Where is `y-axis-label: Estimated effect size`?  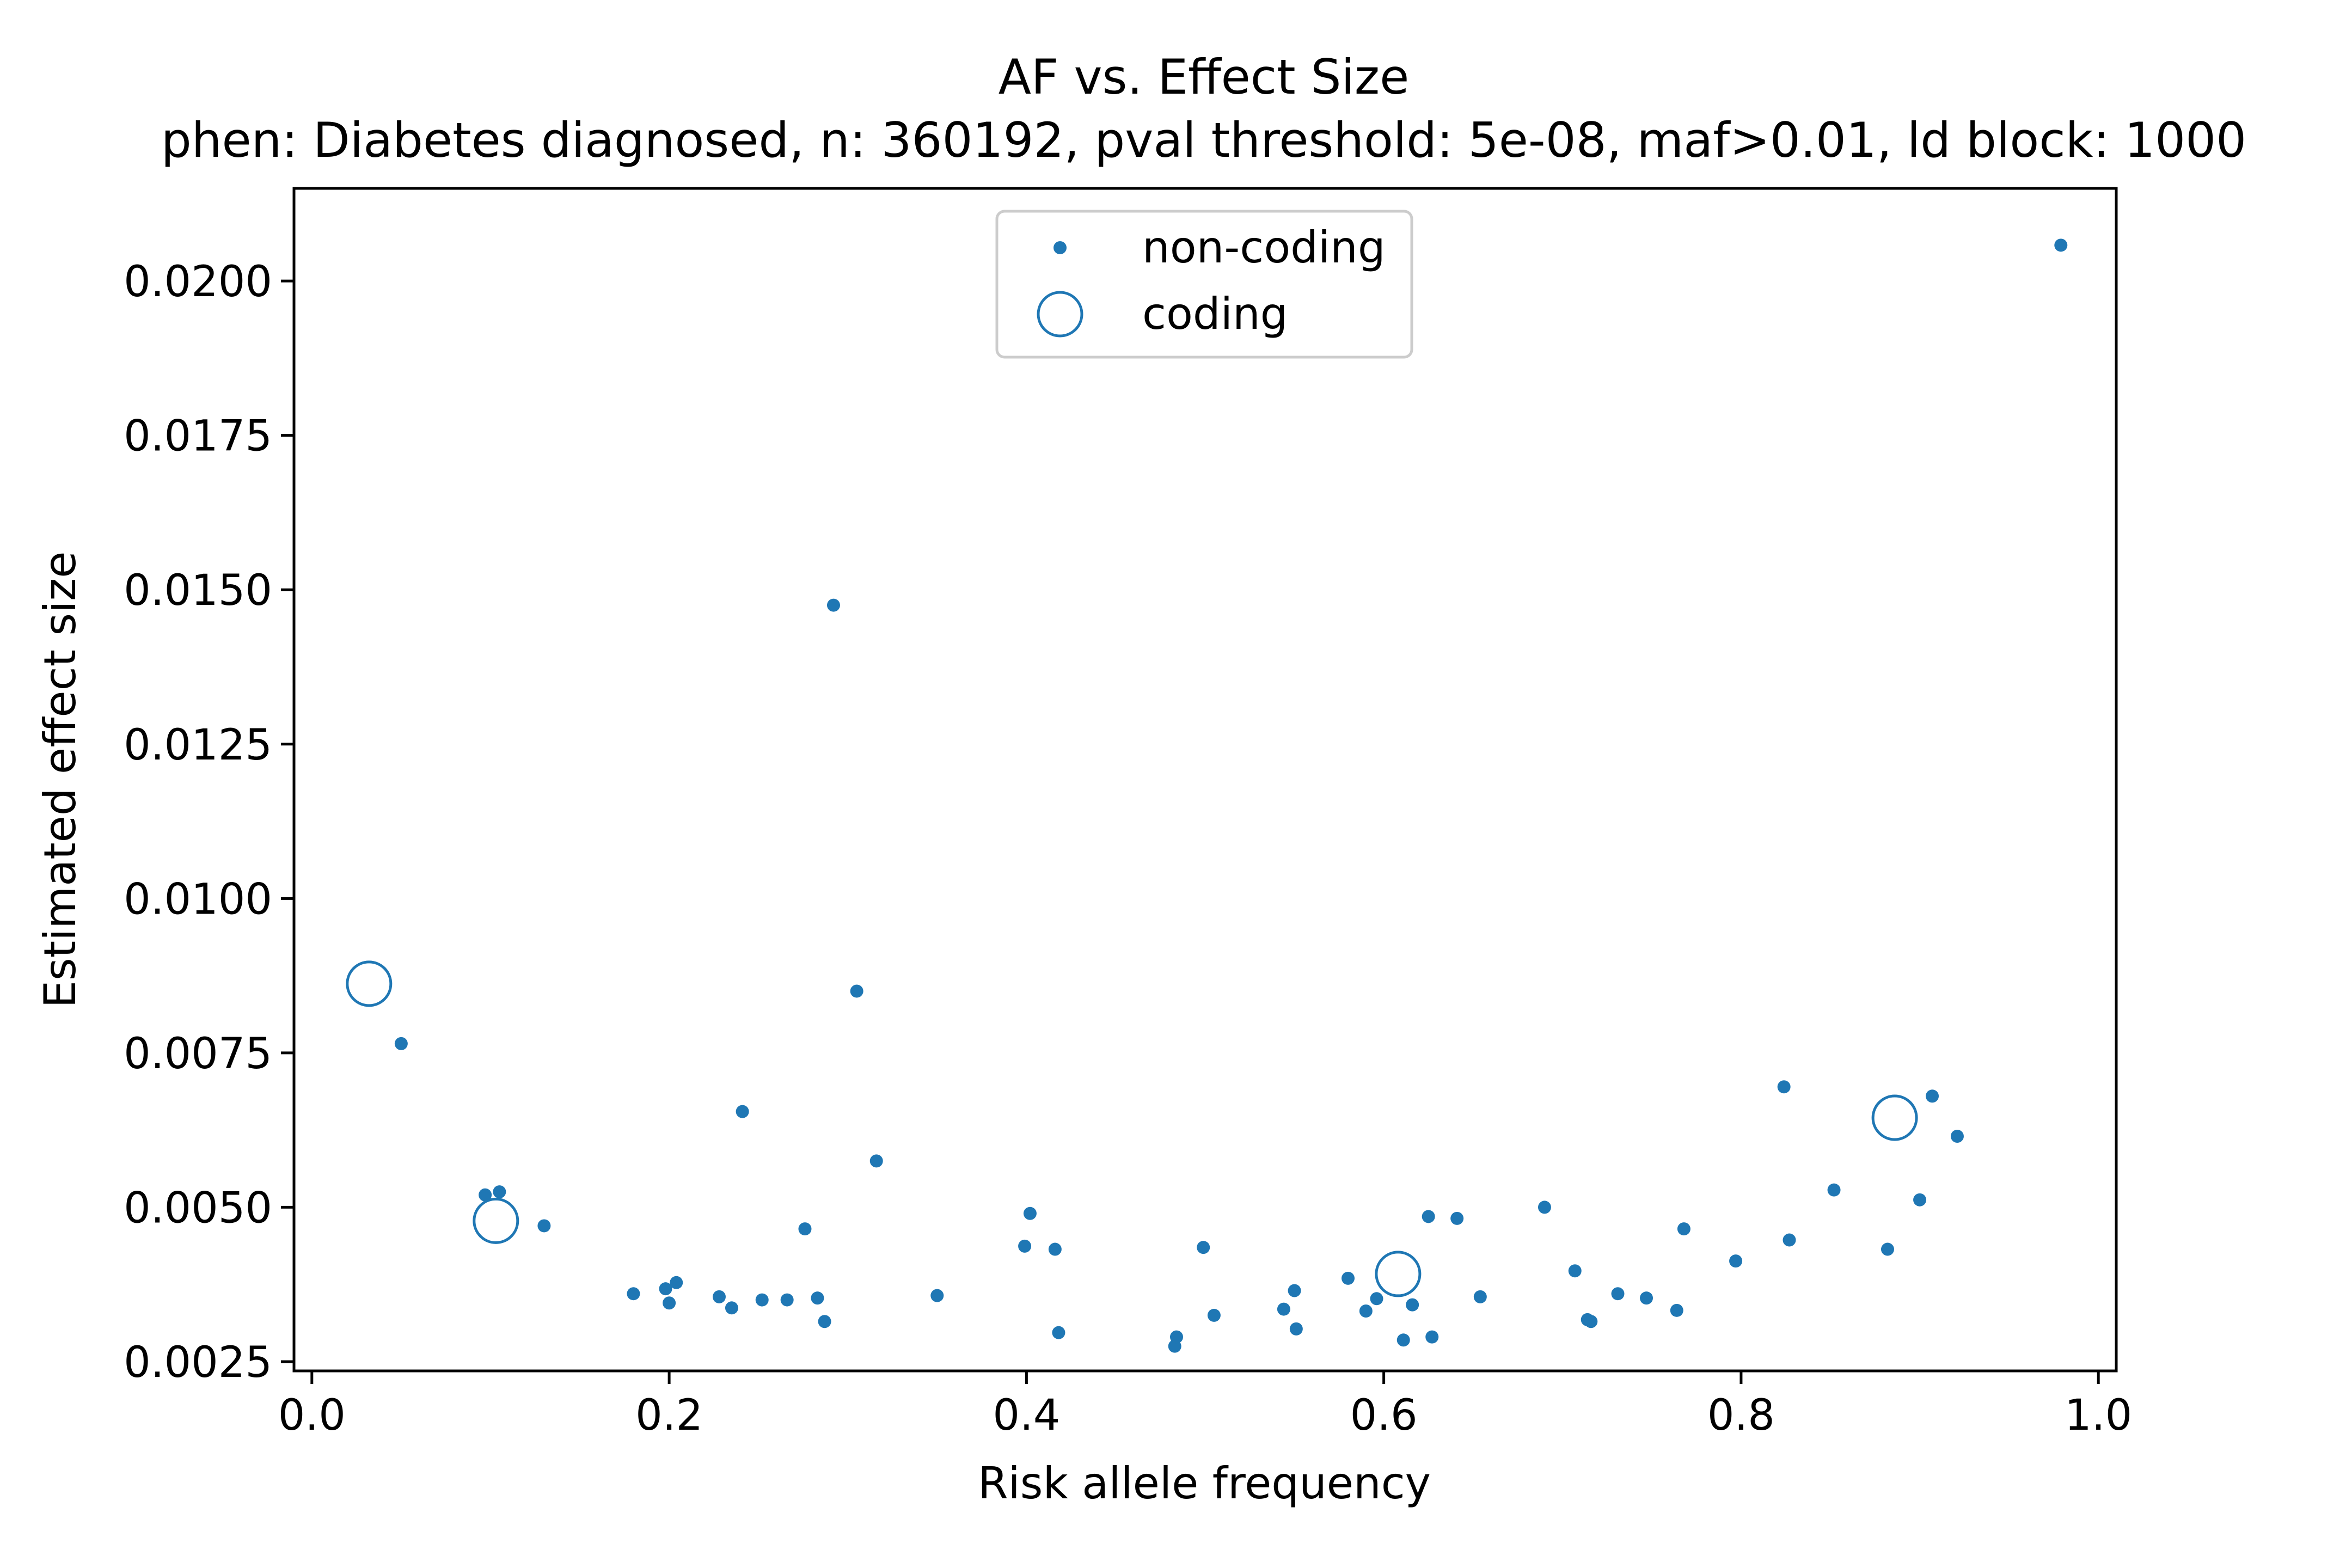 y-axis-label: Estimated effect size is located at coordinates (60, 779).